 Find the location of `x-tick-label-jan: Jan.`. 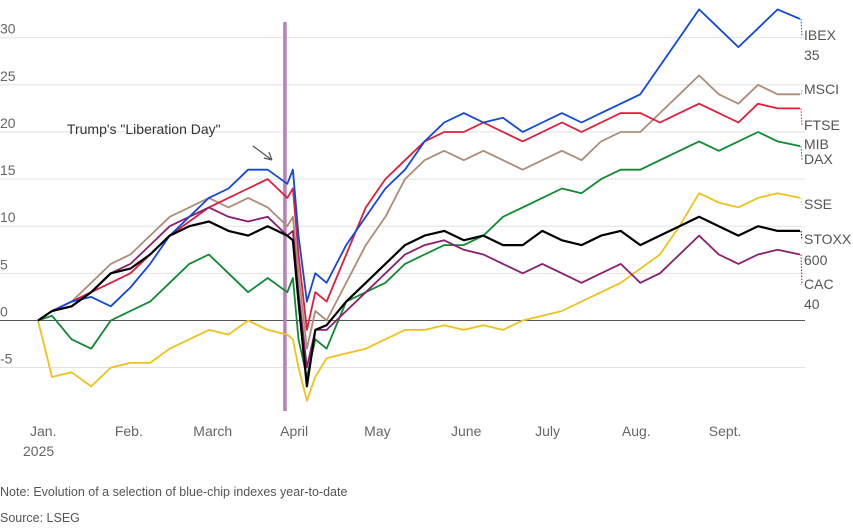

x-tick-label-jan: Jan. is located at coordinates (43, 431).